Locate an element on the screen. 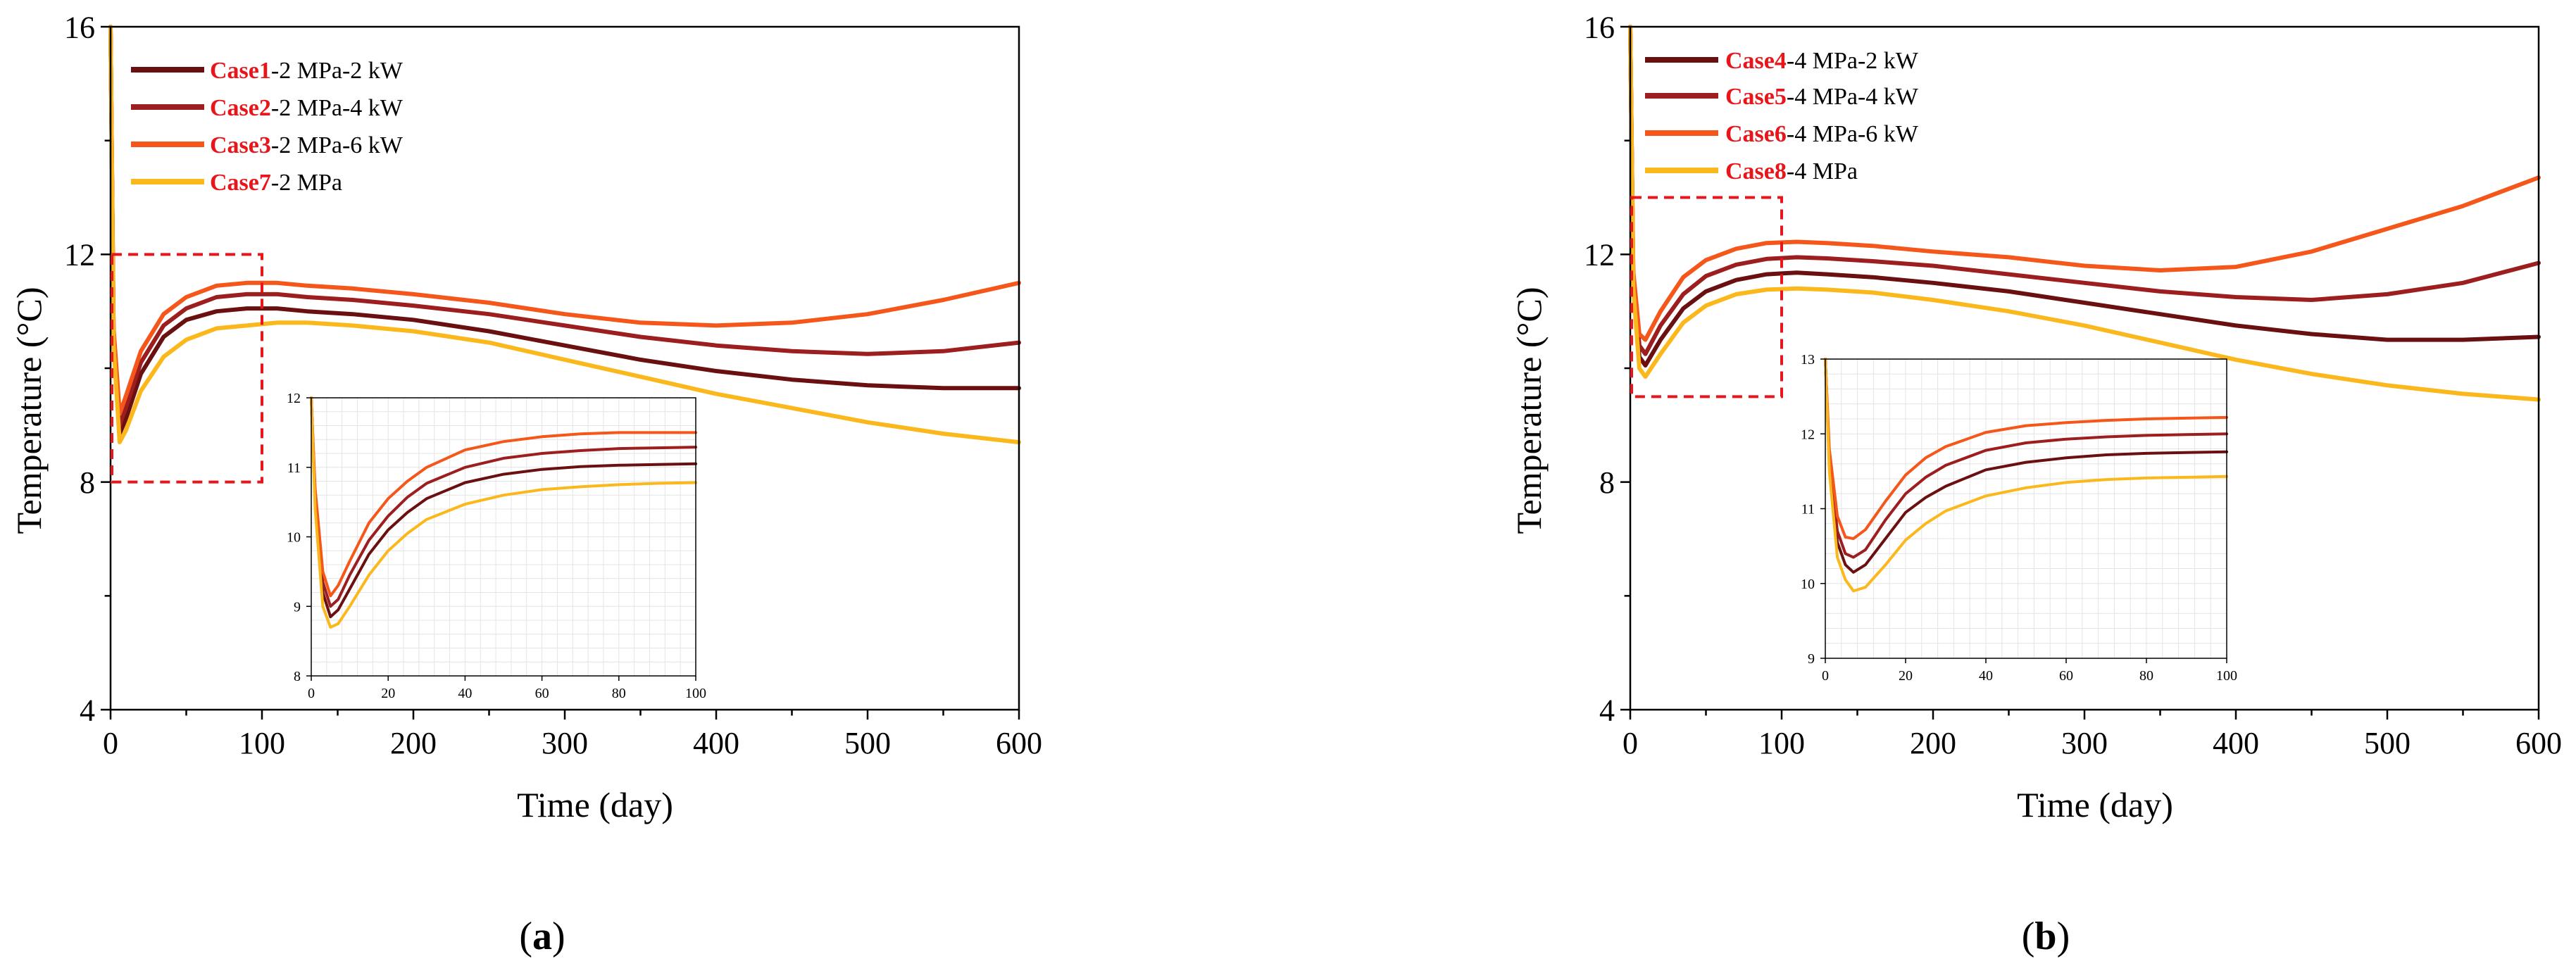  legend-rest: -4 MPa-4 kW is located at coordinates (1853, 97).